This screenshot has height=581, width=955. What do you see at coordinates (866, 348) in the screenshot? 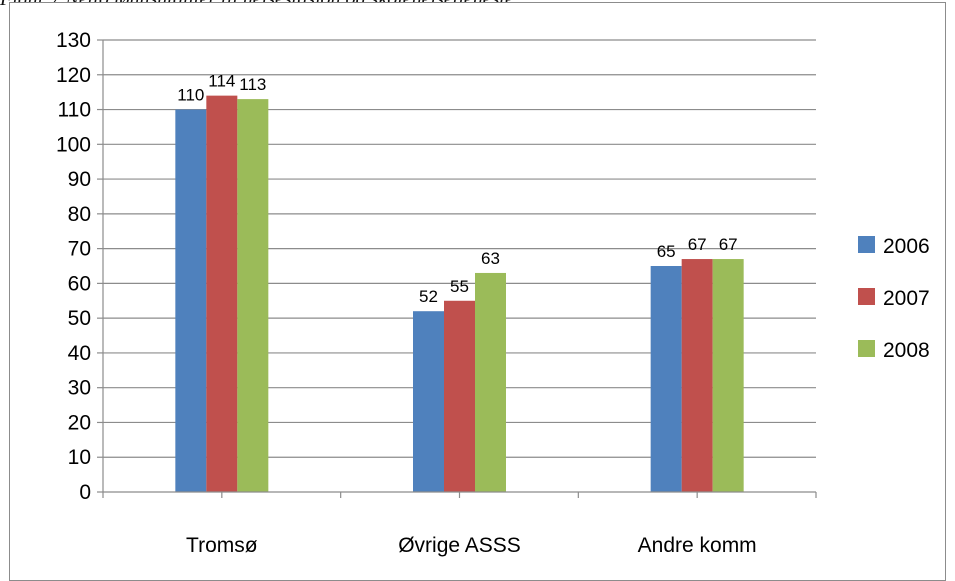
I see `legend-swatch-2008` at bounding box center [866, 348].